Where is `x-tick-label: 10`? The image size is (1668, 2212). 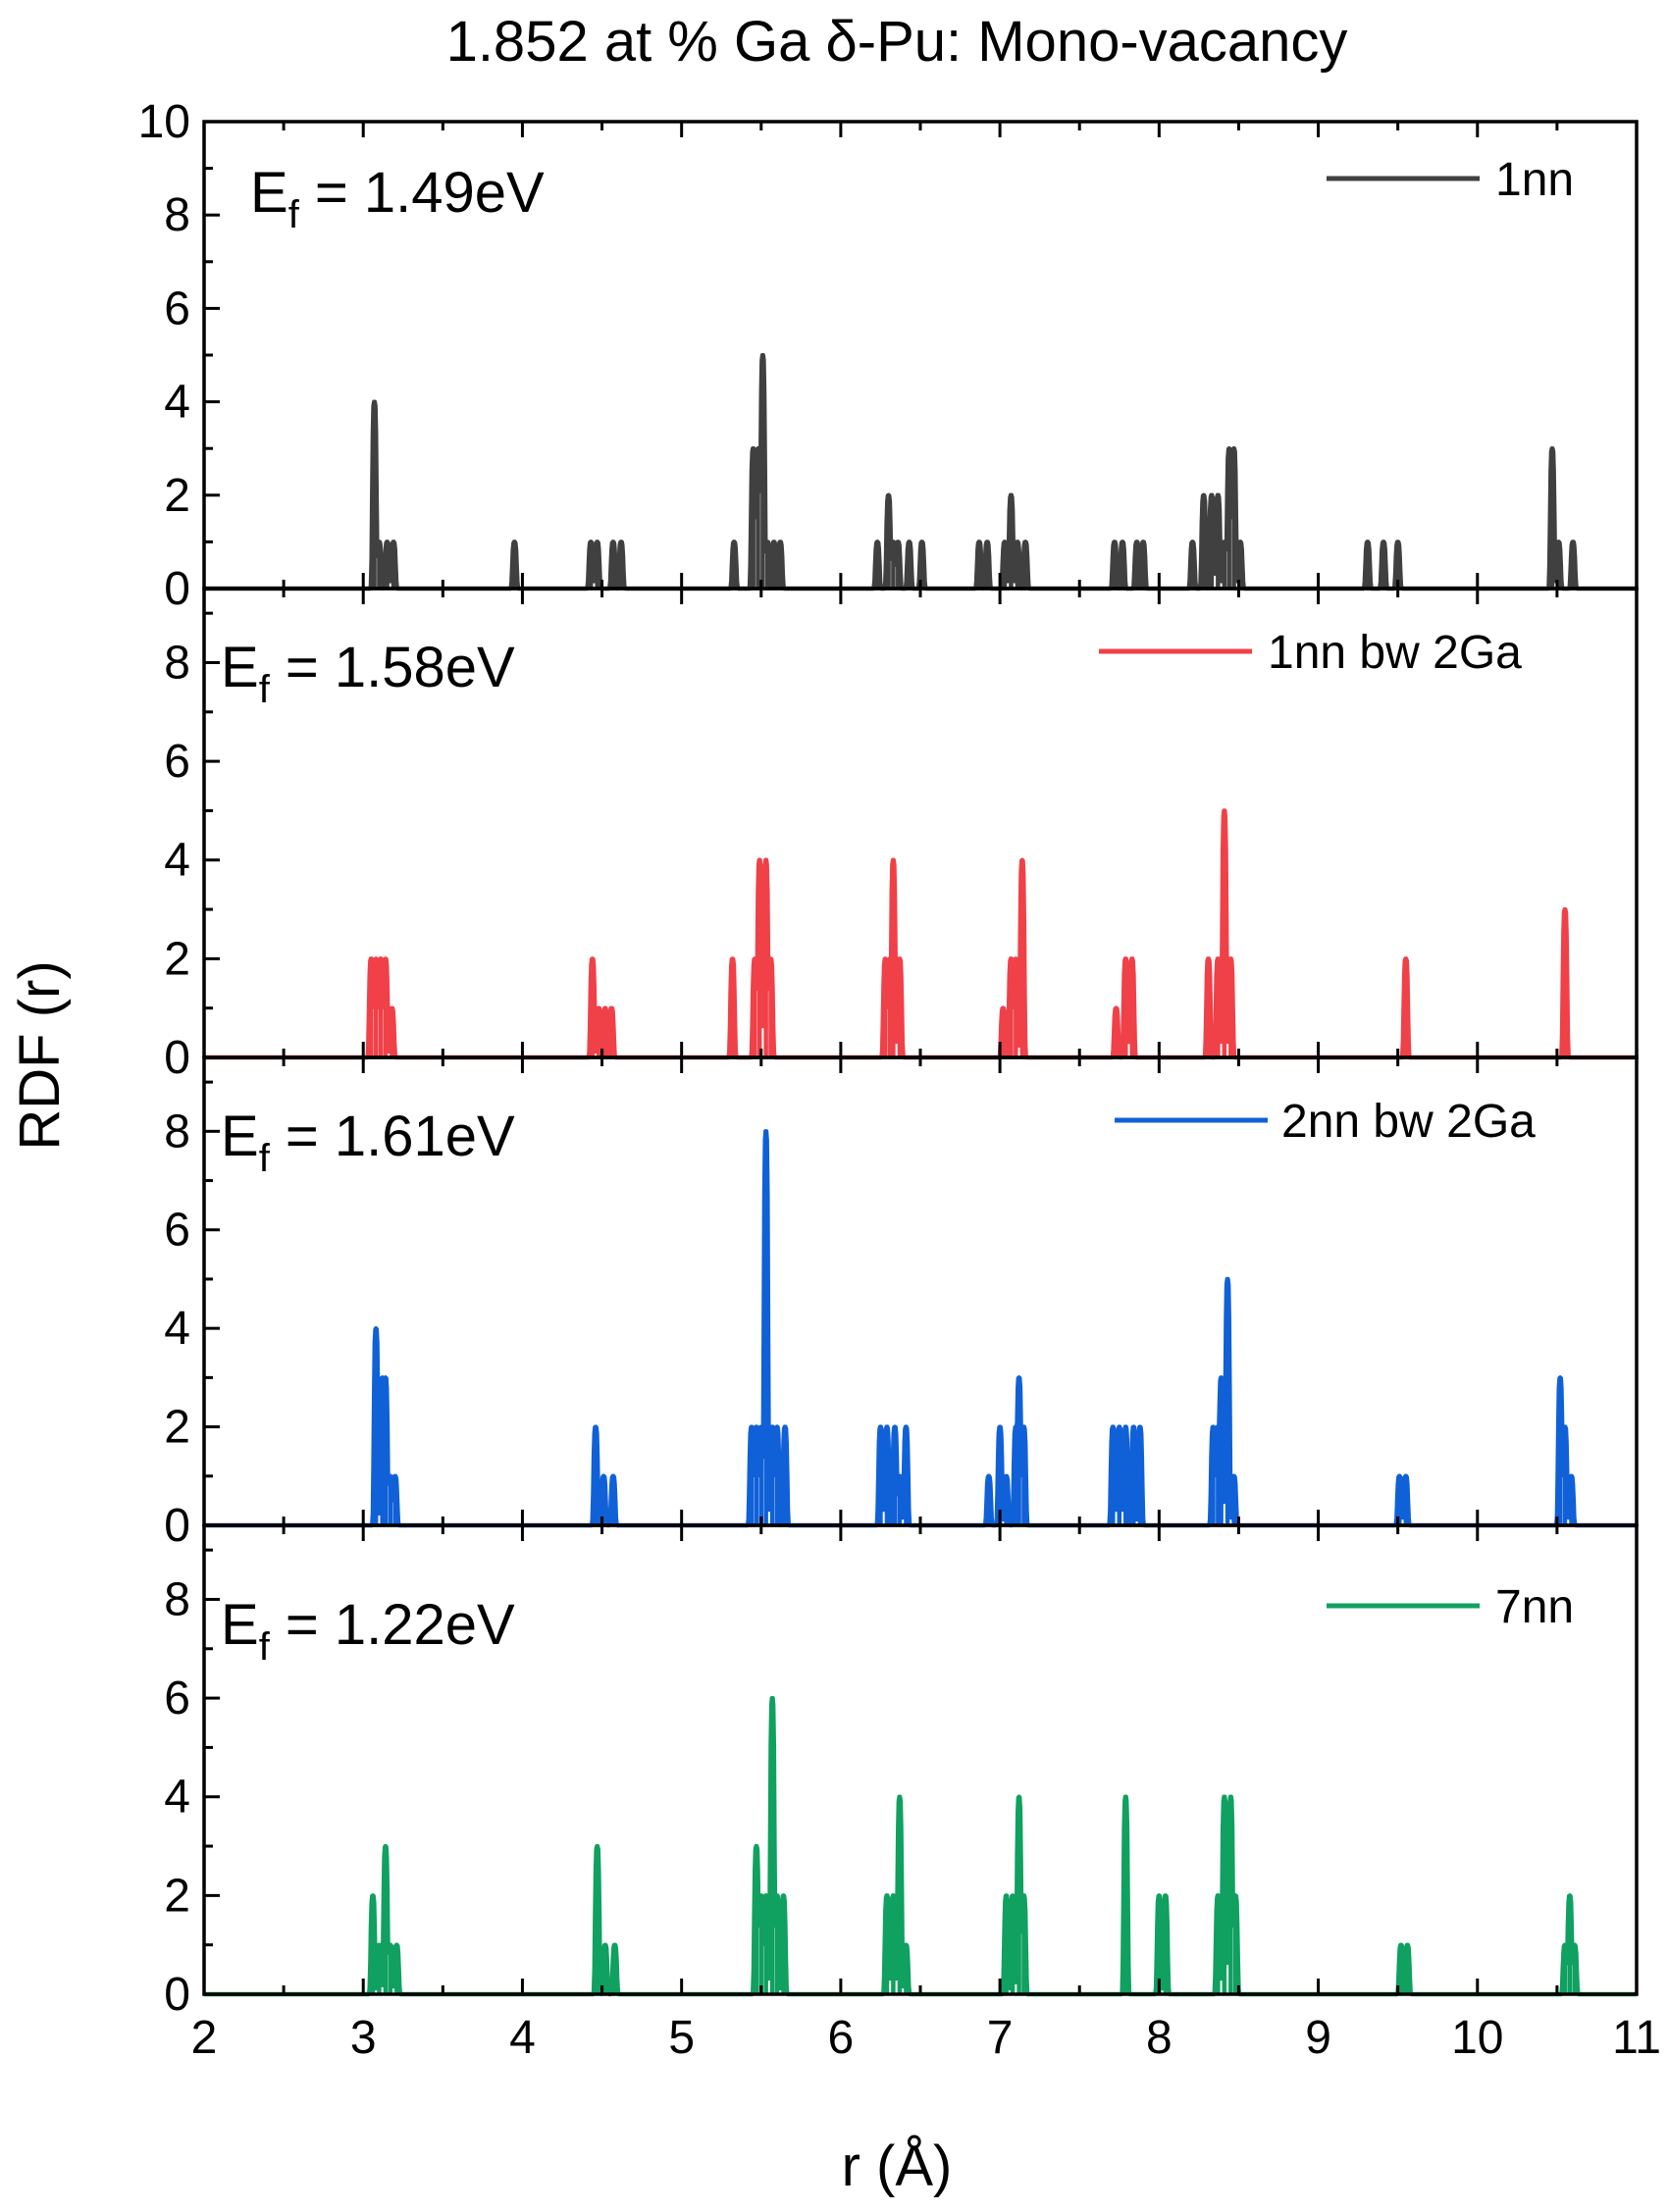 x-tick-label: 10 is located at coordinates (1477, 2038).